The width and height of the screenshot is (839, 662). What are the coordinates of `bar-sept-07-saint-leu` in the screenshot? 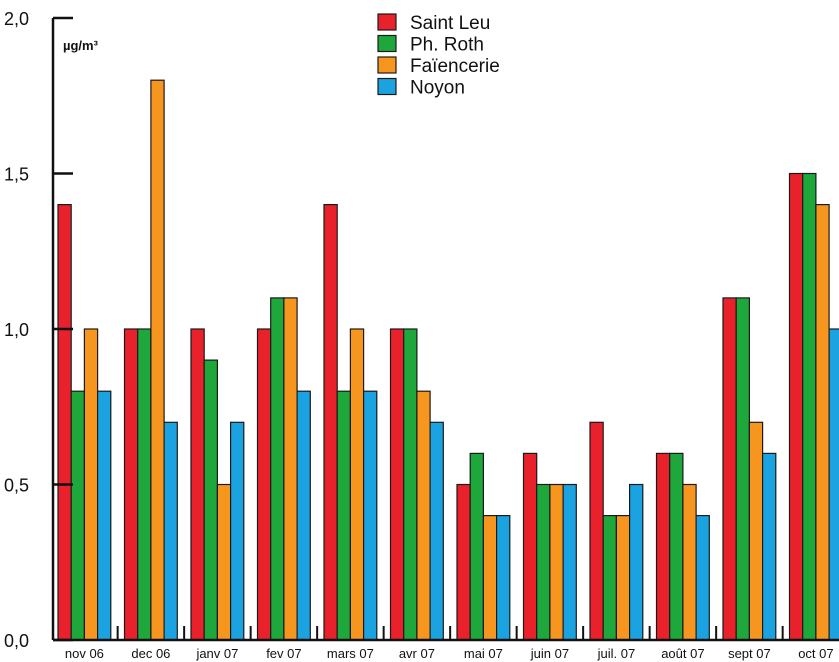 It's located at (729, 469).